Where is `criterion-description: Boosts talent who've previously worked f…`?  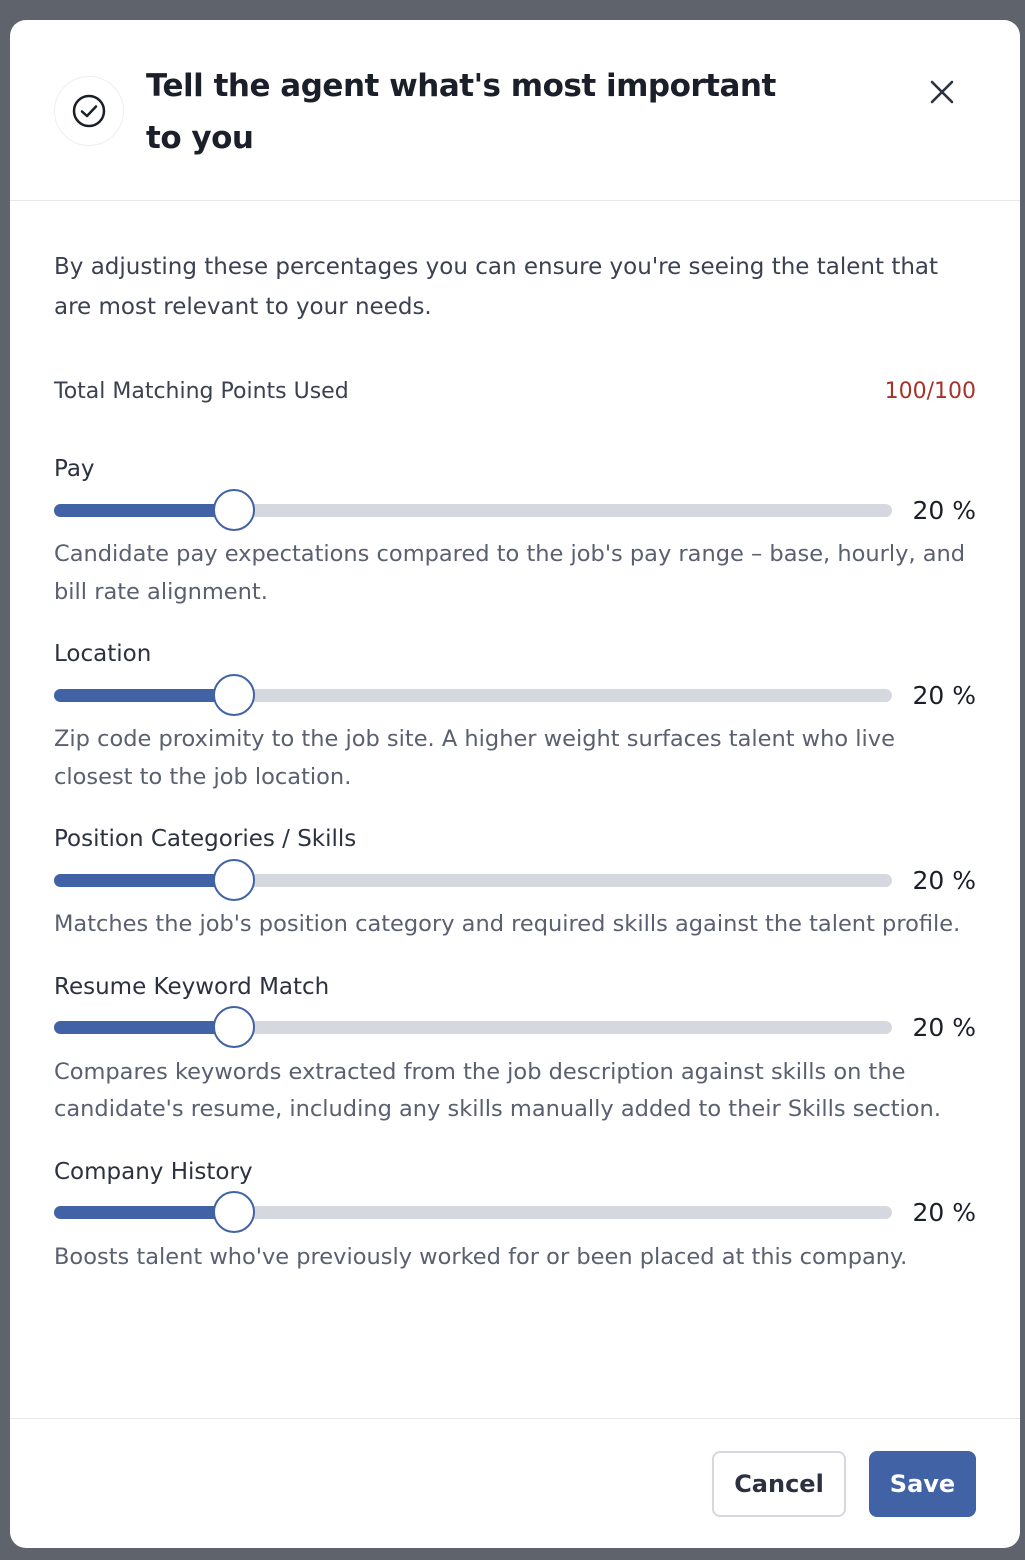
criterion-description: Boosts talent who've previously worked f… is located at coordinates (481, 1256).